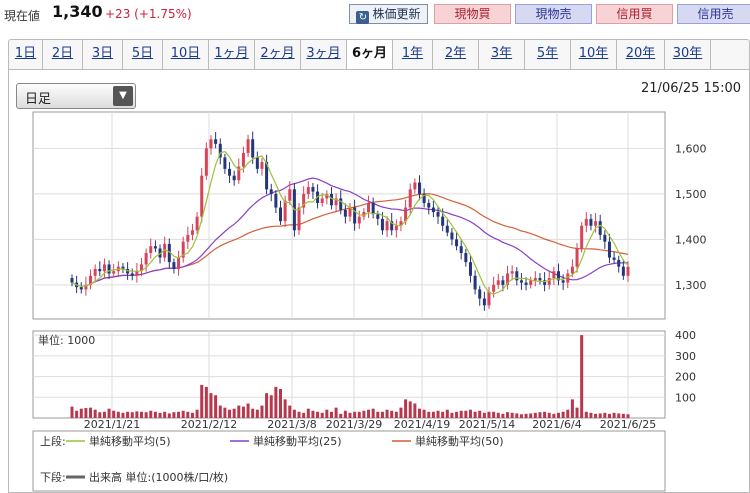 This screenshot has height=493, width=750. What do you see at coordinates (688, 54) in the screenshot?
I see `tab-16: 30年` at bounding box center [688, 54].